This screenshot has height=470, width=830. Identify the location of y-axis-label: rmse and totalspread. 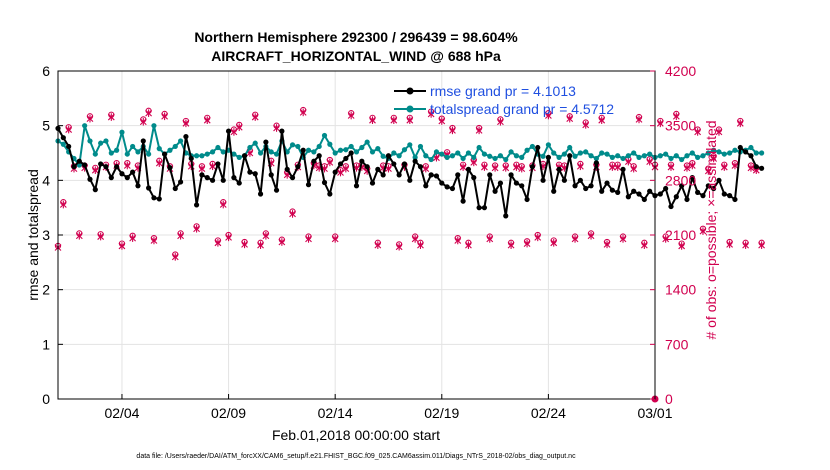
(33, 235).